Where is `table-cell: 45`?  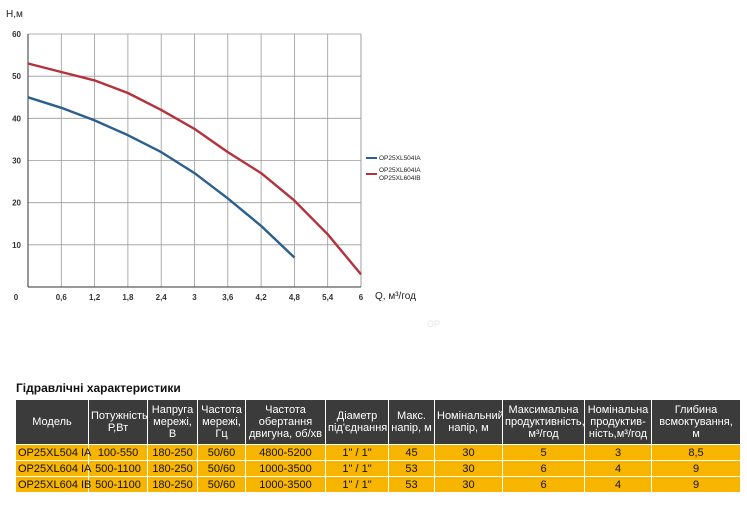
table-cell: 45 is located at coordinates (411, 452).